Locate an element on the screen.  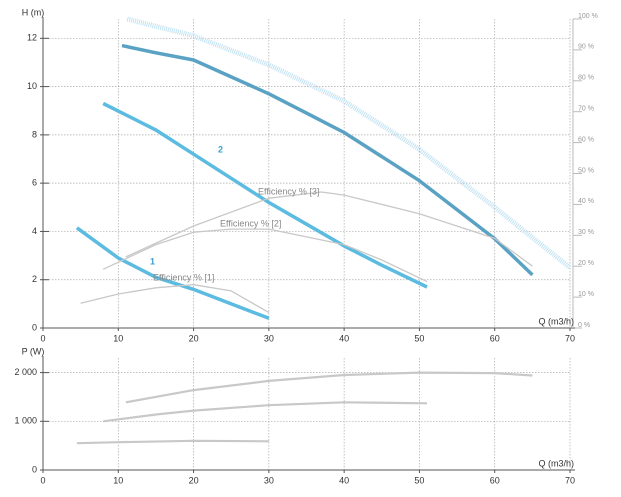
curve-label: 2 is located at coordinates (220, 149).